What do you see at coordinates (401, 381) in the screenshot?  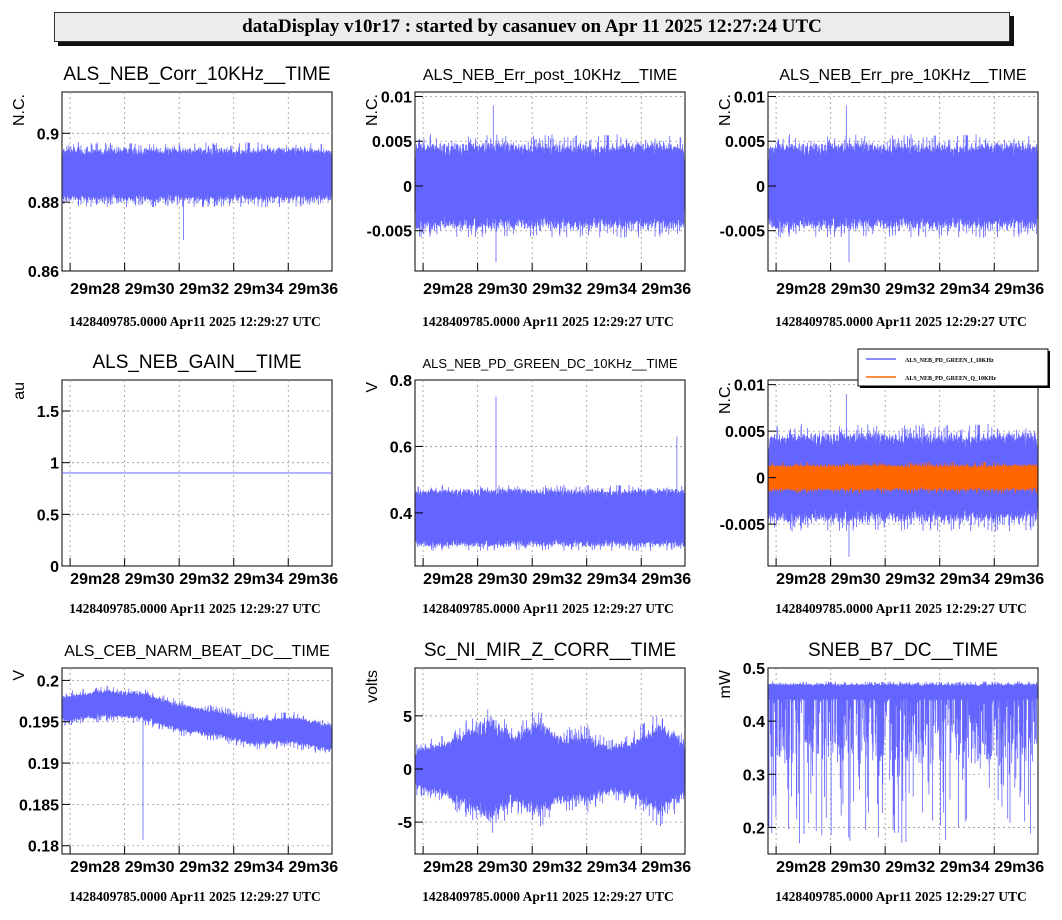 I see `y-tick-label: 0.8` at bounding box center [401, 381].